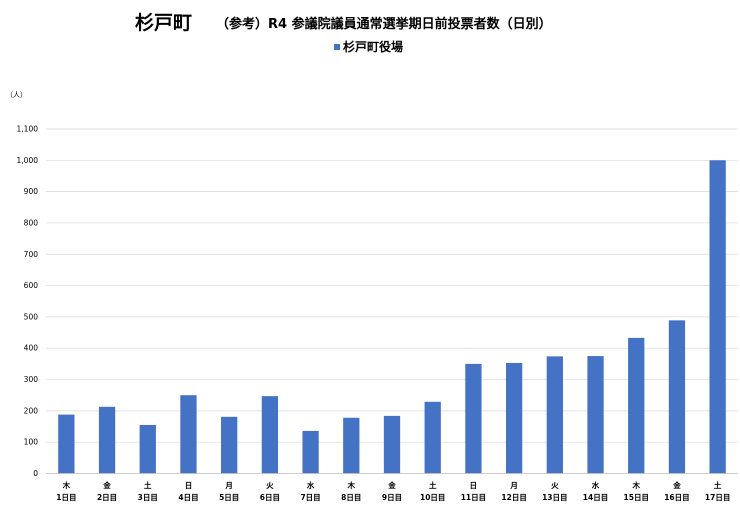 The image size is (740, 525). I want to click on x-tick-day: 5日目, so click(229, 497).